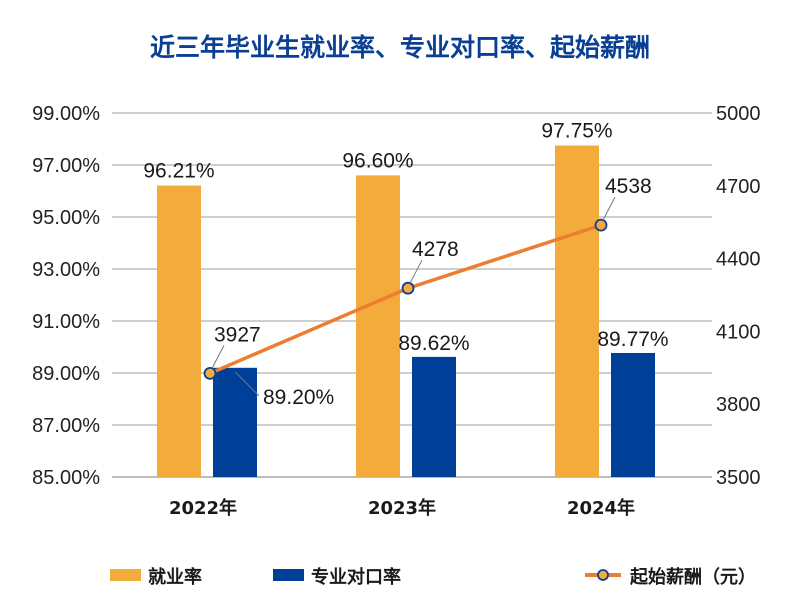  I want to click on data-label-salary: 3927, so click(237, 334).